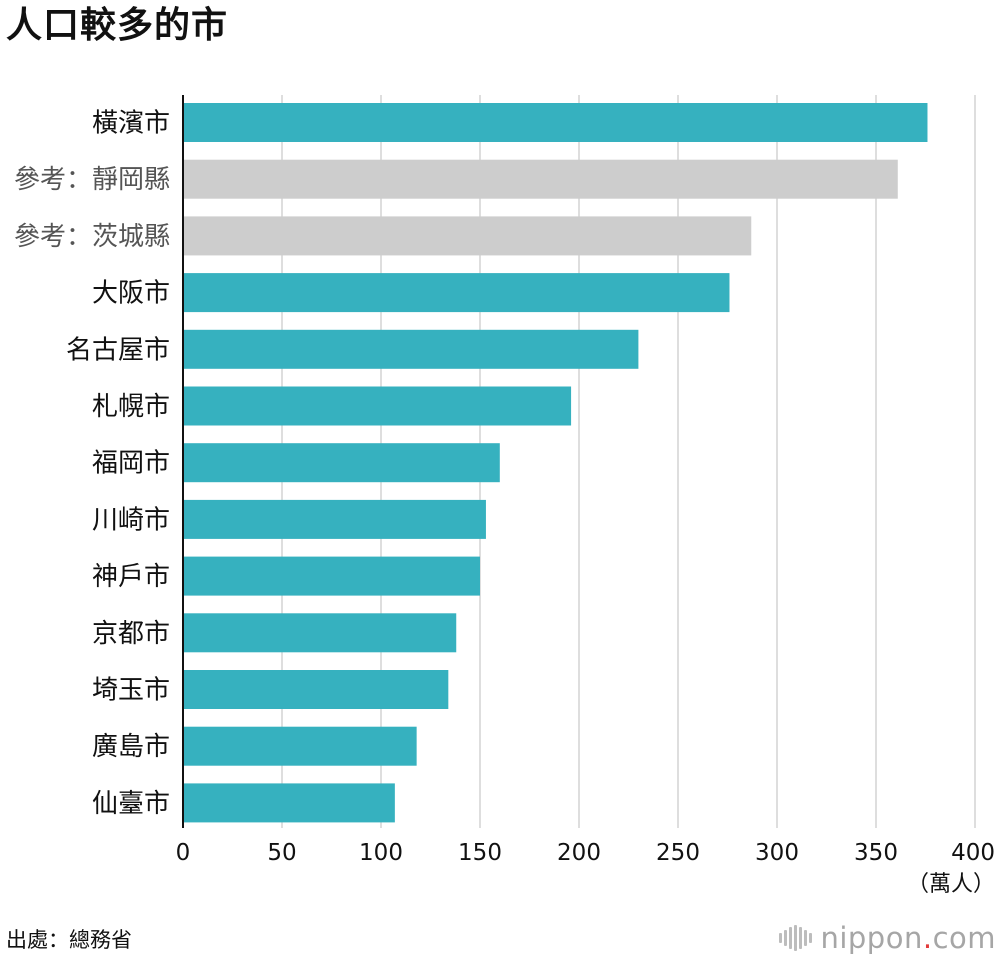  I want to click on logo-suffix: com, so click(964, 938).